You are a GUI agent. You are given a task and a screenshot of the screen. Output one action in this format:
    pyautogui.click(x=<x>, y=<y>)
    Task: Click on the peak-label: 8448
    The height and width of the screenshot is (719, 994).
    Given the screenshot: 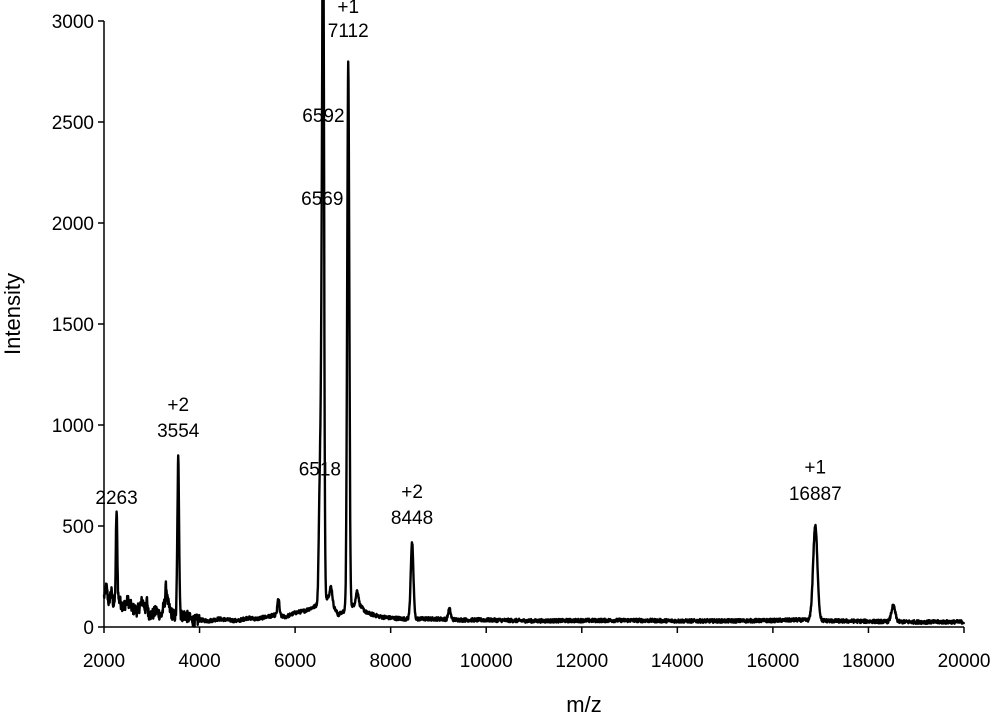 What is the action you would take?
    pyautogui.click(x=412, y=518)
    